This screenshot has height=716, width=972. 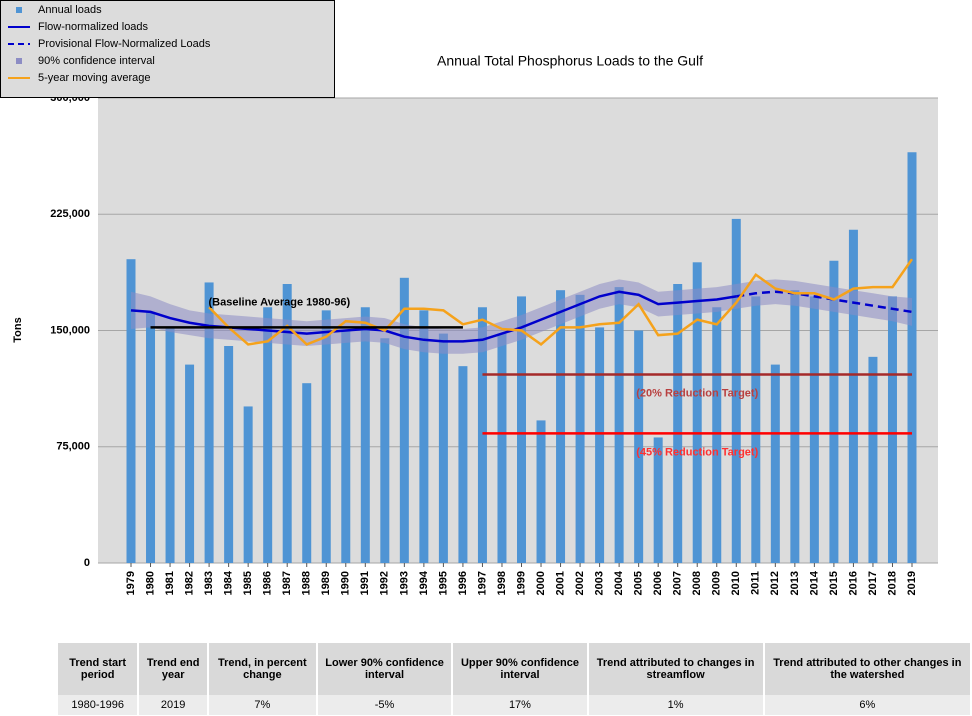 I want to click on x-tick-label: 2010, so click(x=736, y=583).